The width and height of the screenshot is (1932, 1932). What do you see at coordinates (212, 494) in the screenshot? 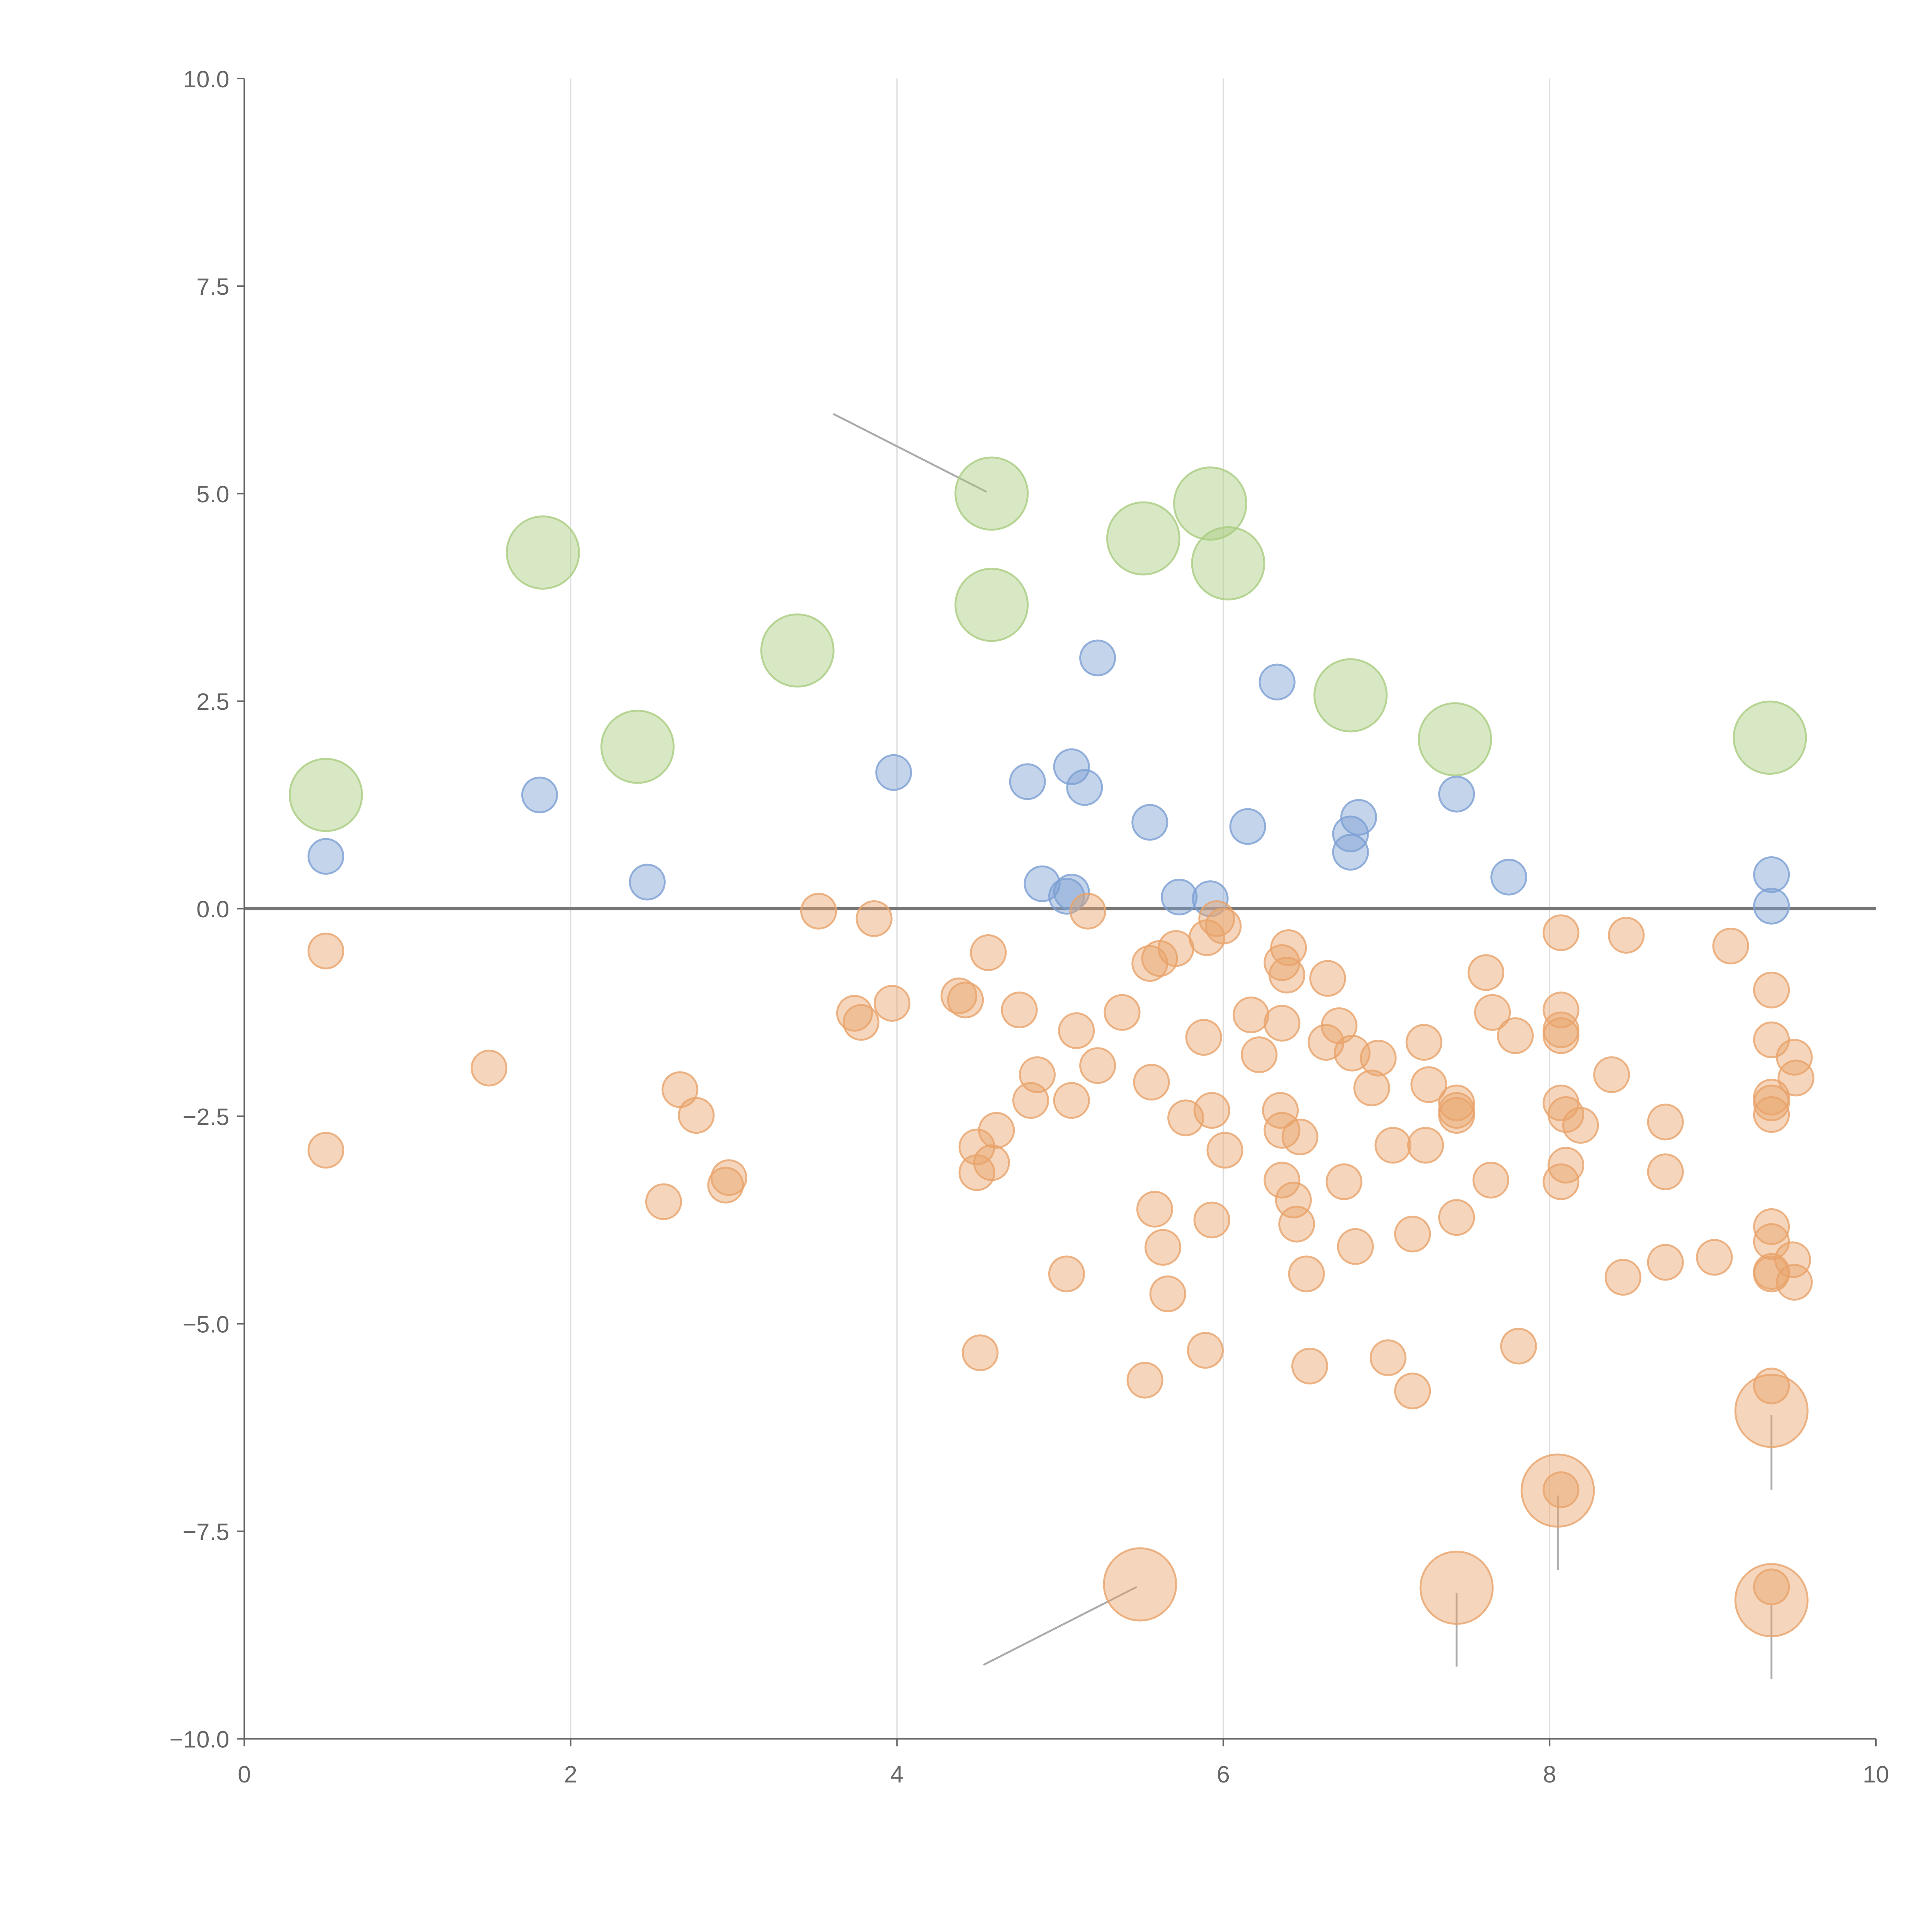
I see `y-tick-label: 5.0` at bounding box center [212, 494].